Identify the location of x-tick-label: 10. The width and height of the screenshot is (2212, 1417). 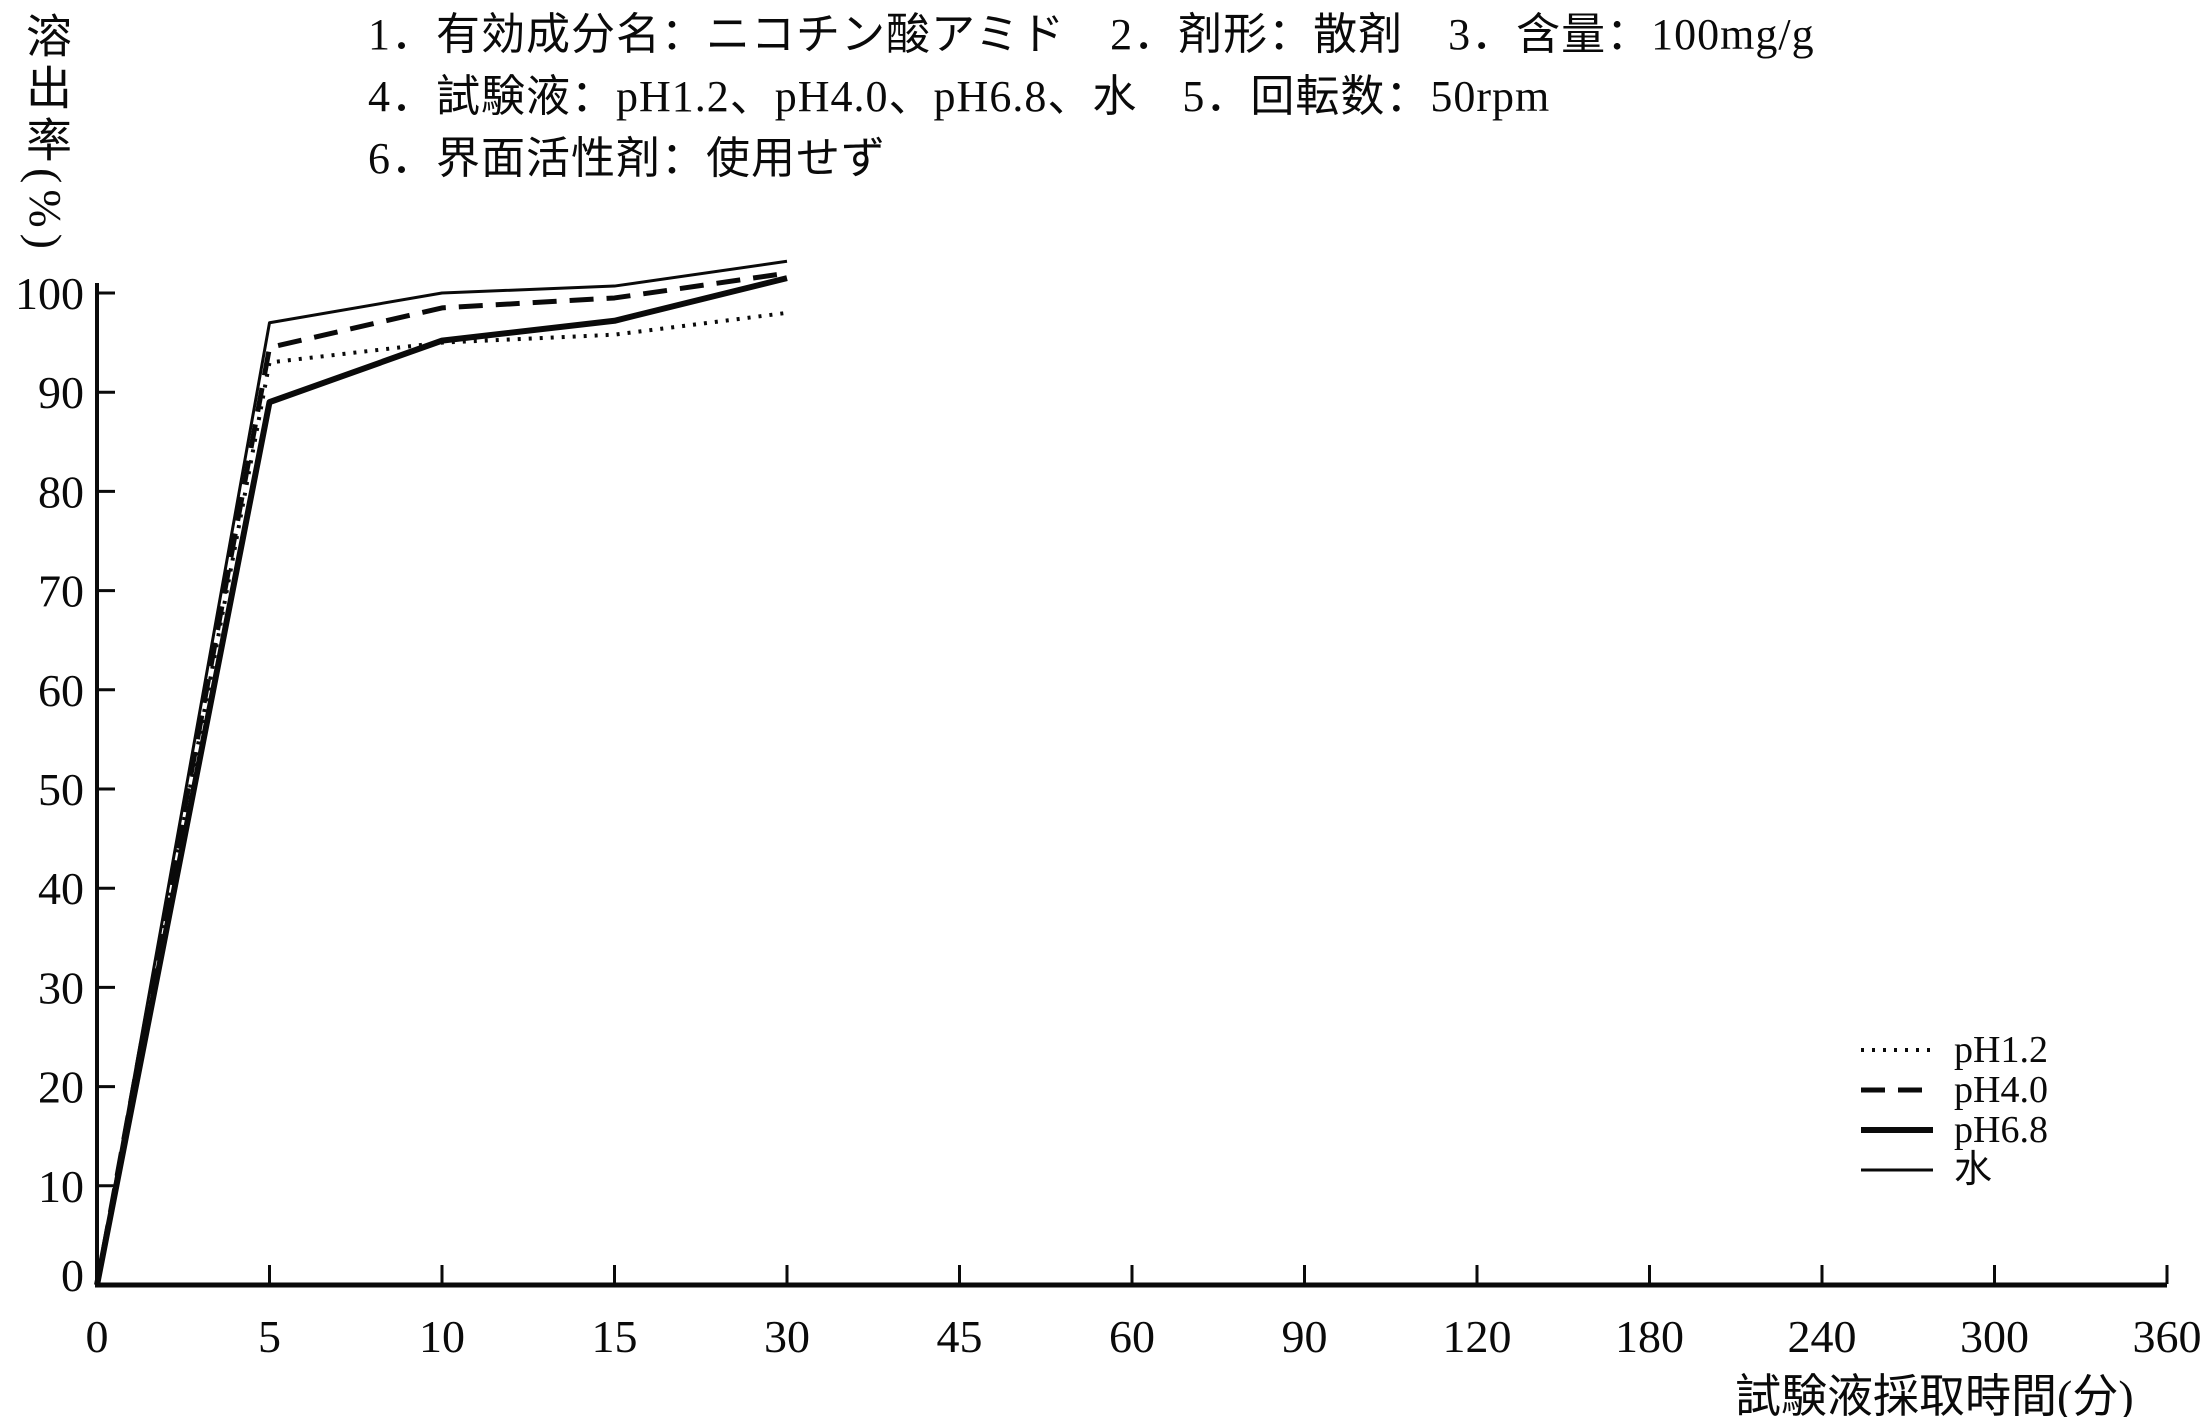
(442, 1336).